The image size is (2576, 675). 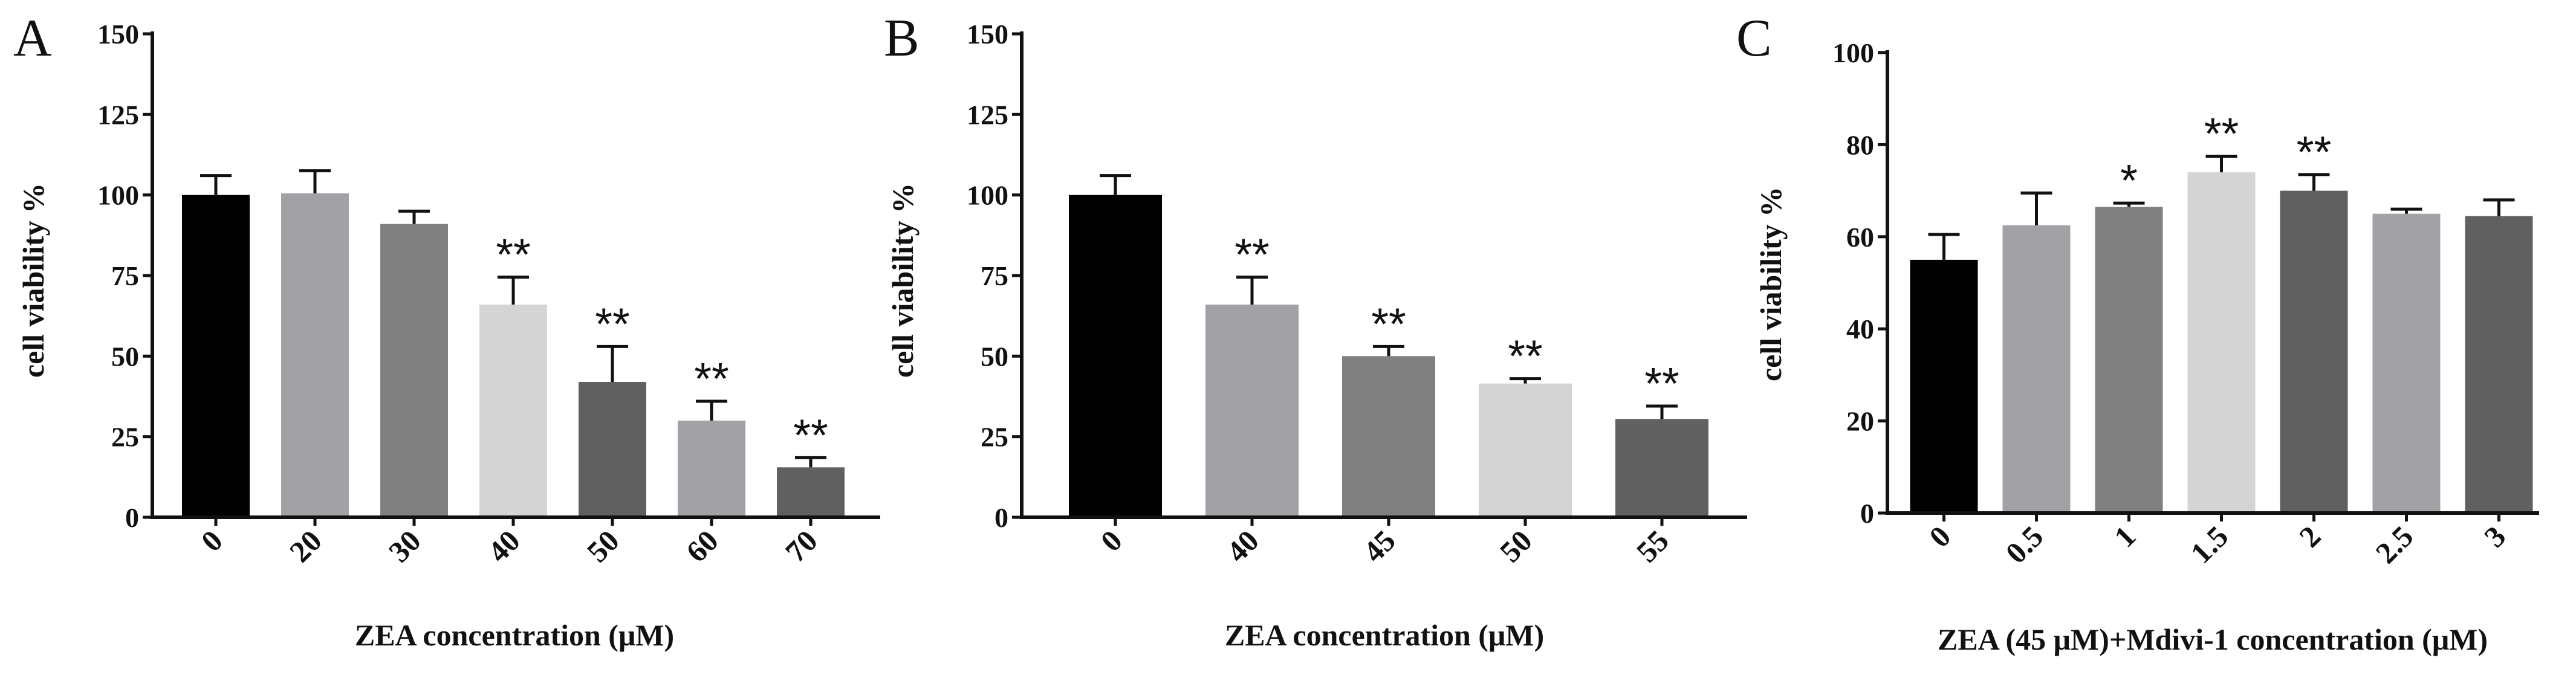 What do you see at coordinates (2129, 180) in the screenshot?
I see `significance-label-1: *` at bounding box center [2129, 180].